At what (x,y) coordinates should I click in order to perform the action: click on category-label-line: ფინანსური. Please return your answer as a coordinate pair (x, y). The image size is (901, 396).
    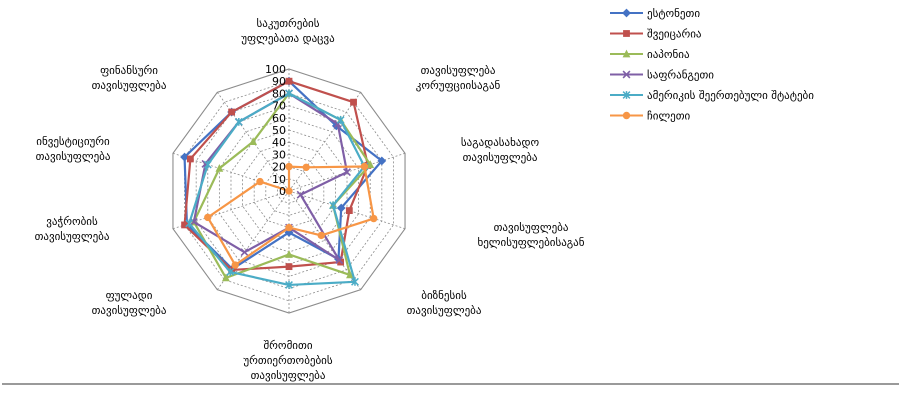
    Looking at the image, I should click on (129, 70).